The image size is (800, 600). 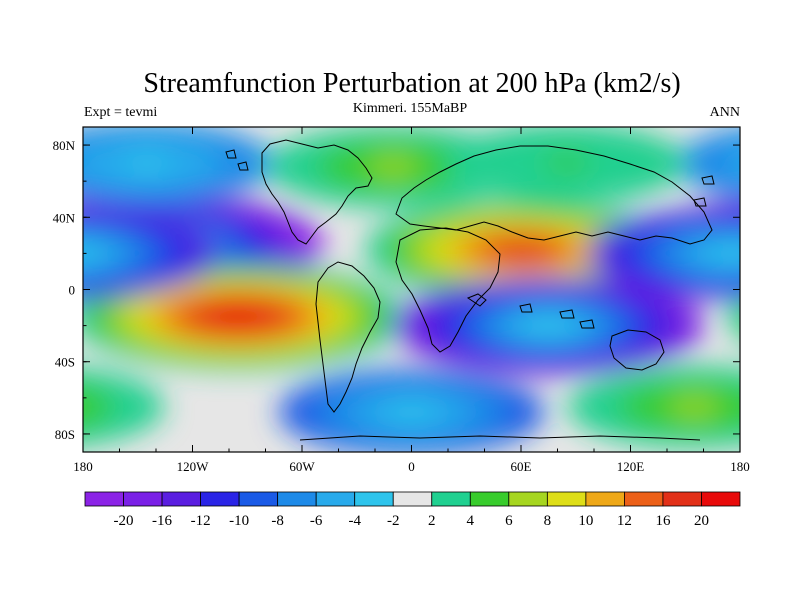 What do you see at coordinates (448, 290) in the screenshot?
I see `coastline-africa` at bounding box center [448, 290].